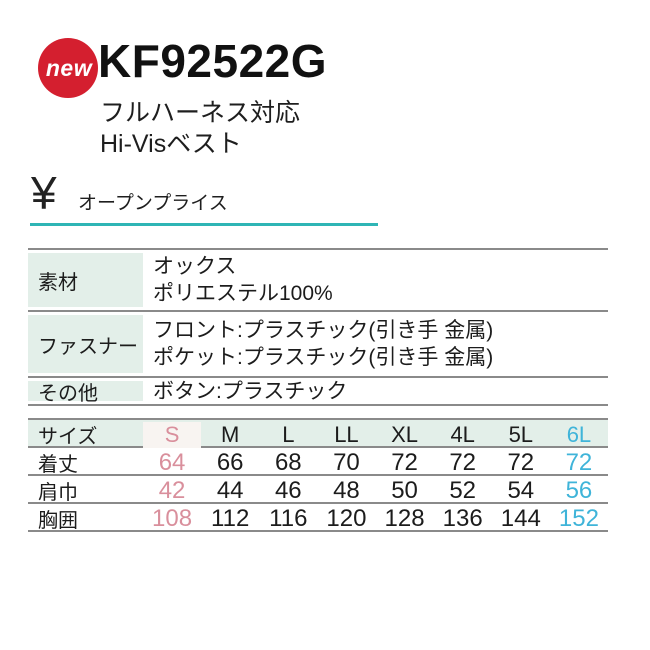 This screenshot has height=650, width=650. What do you see at coordinates (85, 280) in the screenshot?
I see `spec-row-label: 素材` at bounding box center [85, 280].